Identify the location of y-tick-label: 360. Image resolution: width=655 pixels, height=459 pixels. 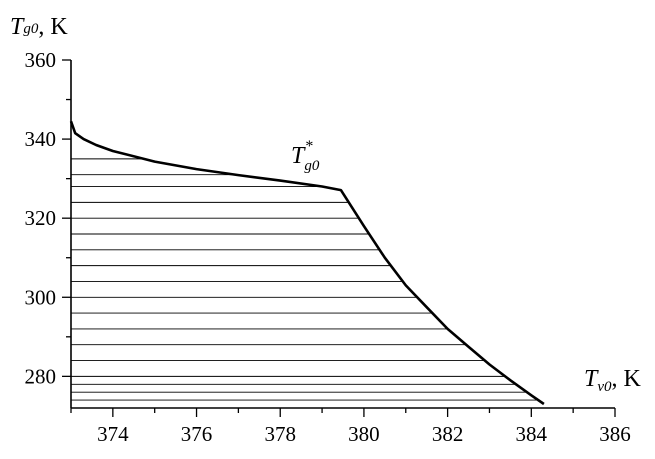
(41, 60).